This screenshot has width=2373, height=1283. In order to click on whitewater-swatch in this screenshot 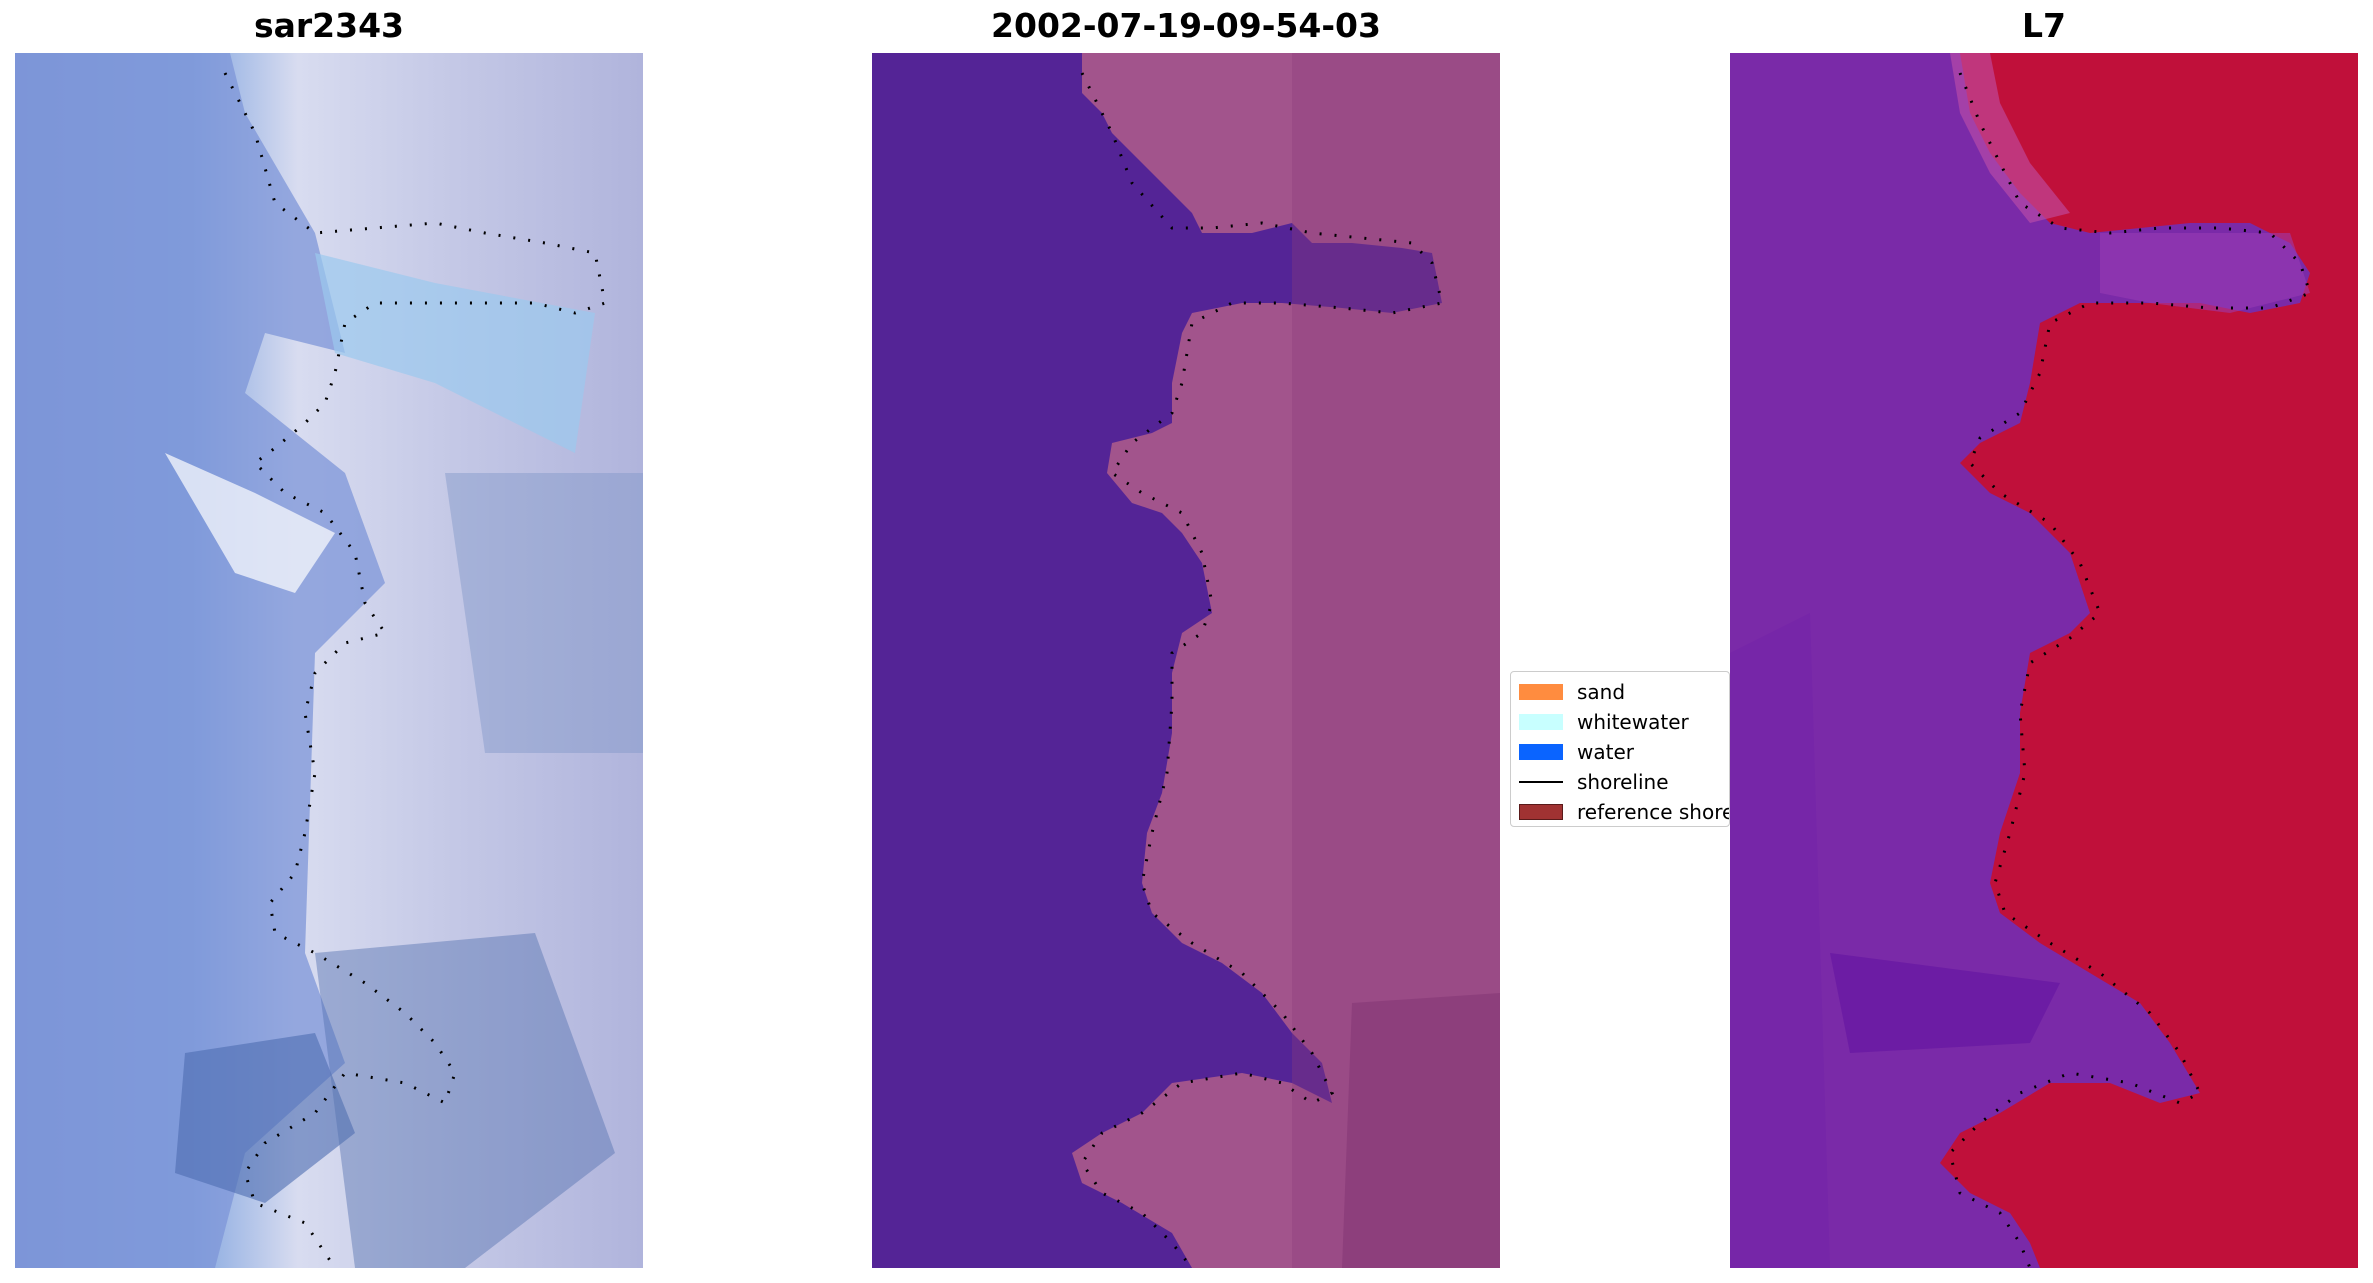, I will do `click(1541, 722)`.